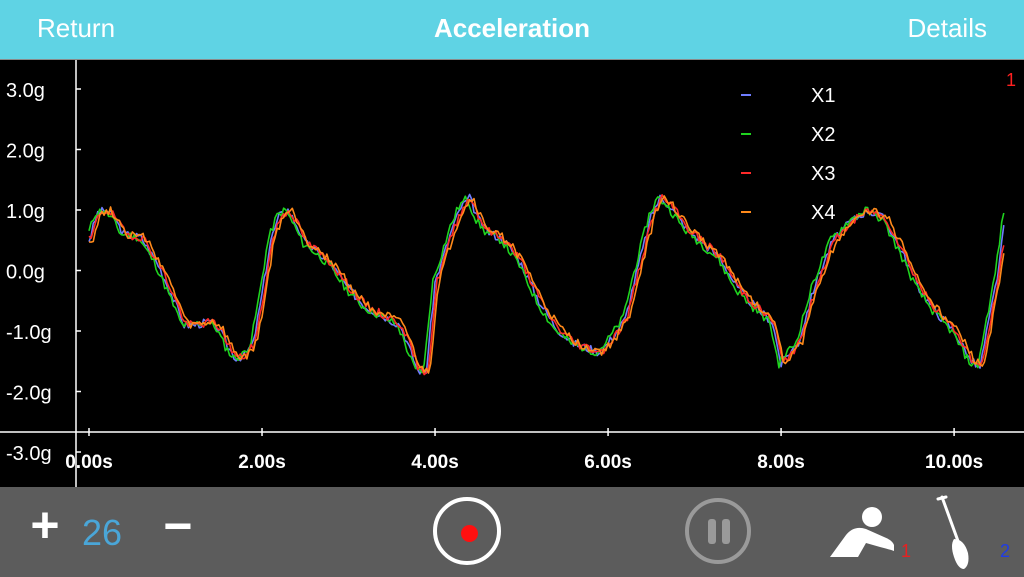  Describe the element at coordinates (823, 96) in the screenshot. I see `legend-label: X1` at that location.